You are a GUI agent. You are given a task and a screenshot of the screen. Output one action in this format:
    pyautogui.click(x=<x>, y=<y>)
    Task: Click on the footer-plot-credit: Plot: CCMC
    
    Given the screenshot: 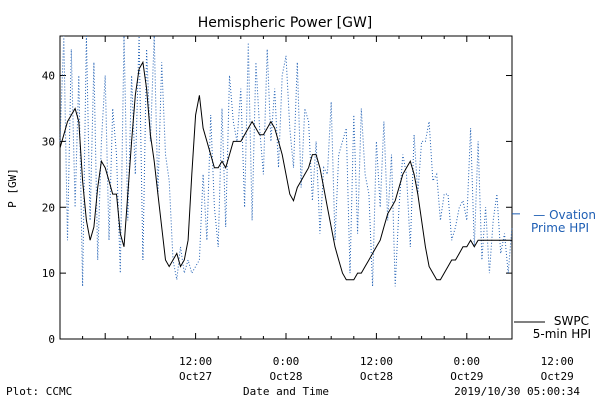 What is the action you would take?
    pyautogui.click(x=39, y=391)
    